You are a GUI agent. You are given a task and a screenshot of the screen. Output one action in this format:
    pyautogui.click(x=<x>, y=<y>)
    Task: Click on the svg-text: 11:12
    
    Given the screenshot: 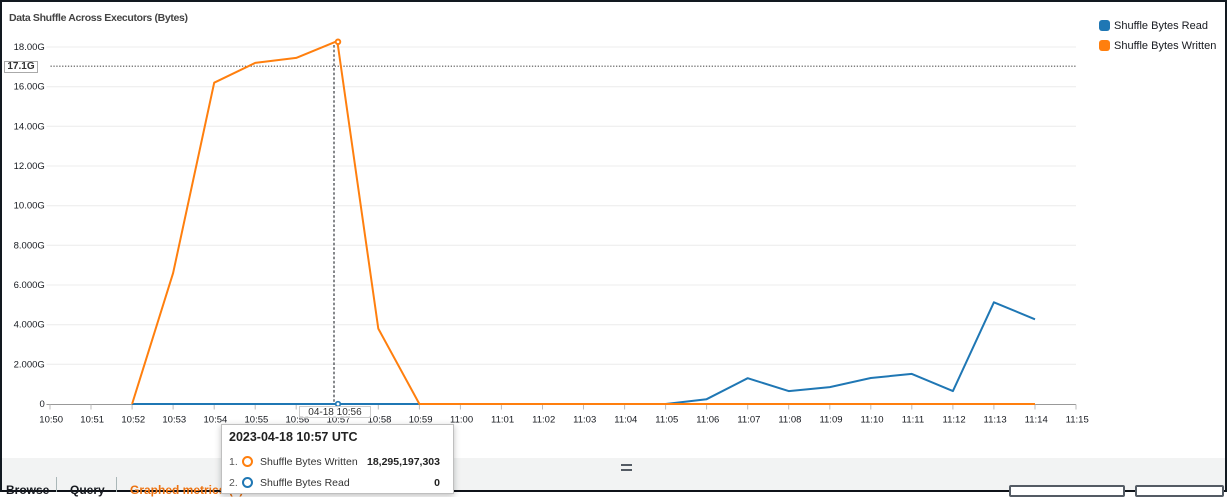 What is the action you would take?
    pyautogui.click(x=954, y=420)
    